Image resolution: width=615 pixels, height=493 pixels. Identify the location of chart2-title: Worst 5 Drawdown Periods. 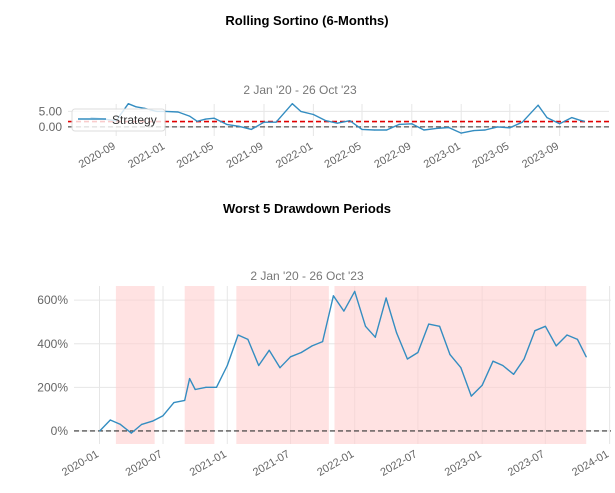
(307, 208).